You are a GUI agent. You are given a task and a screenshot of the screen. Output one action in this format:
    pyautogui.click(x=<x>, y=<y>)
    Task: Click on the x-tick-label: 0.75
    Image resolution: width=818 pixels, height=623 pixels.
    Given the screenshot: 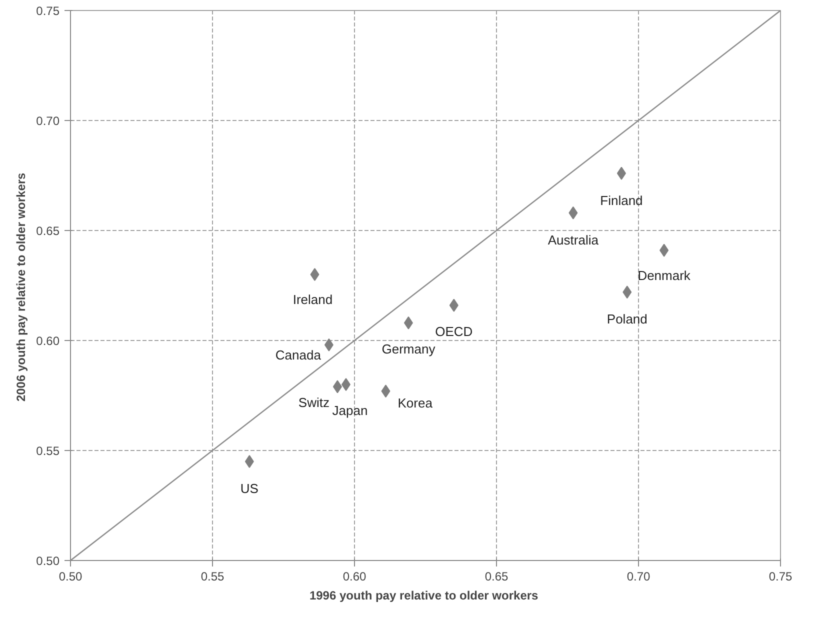 What is the action you would take?
    pyautogui.click(x=780, y=577)
    